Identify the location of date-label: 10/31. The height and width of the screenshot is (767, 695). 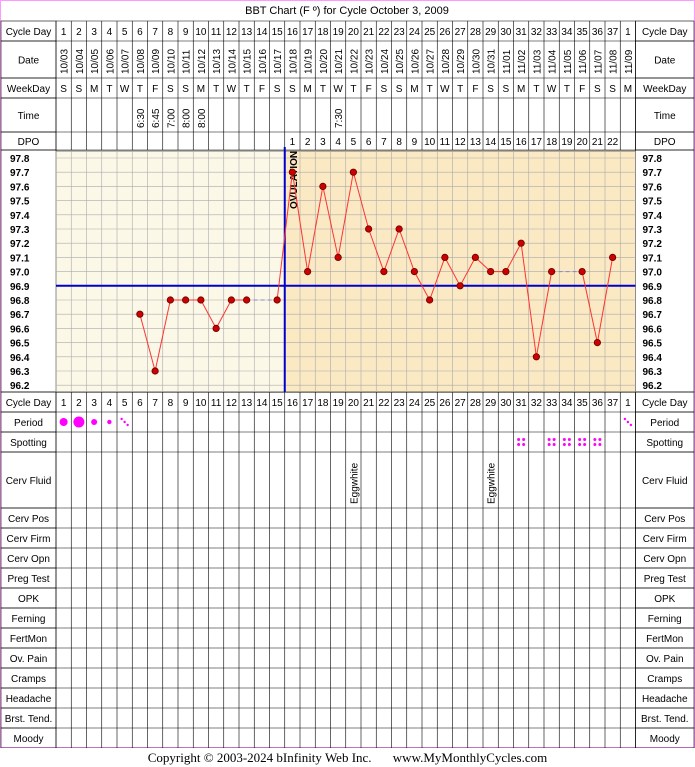
(492, 61).